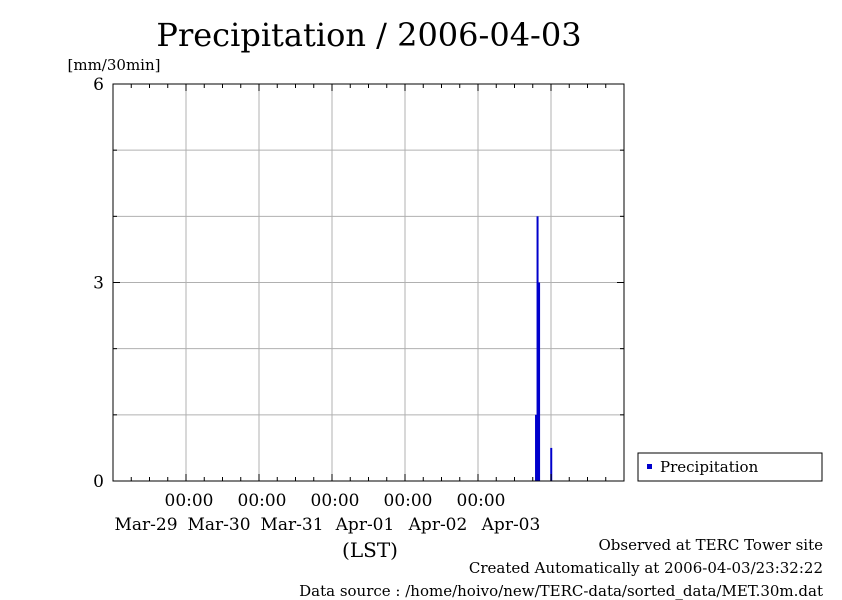  Describe the element at coordinates (368, 35) in the screenshot. I see `chart-title: Precipitation / 2006-04-03` at that location.